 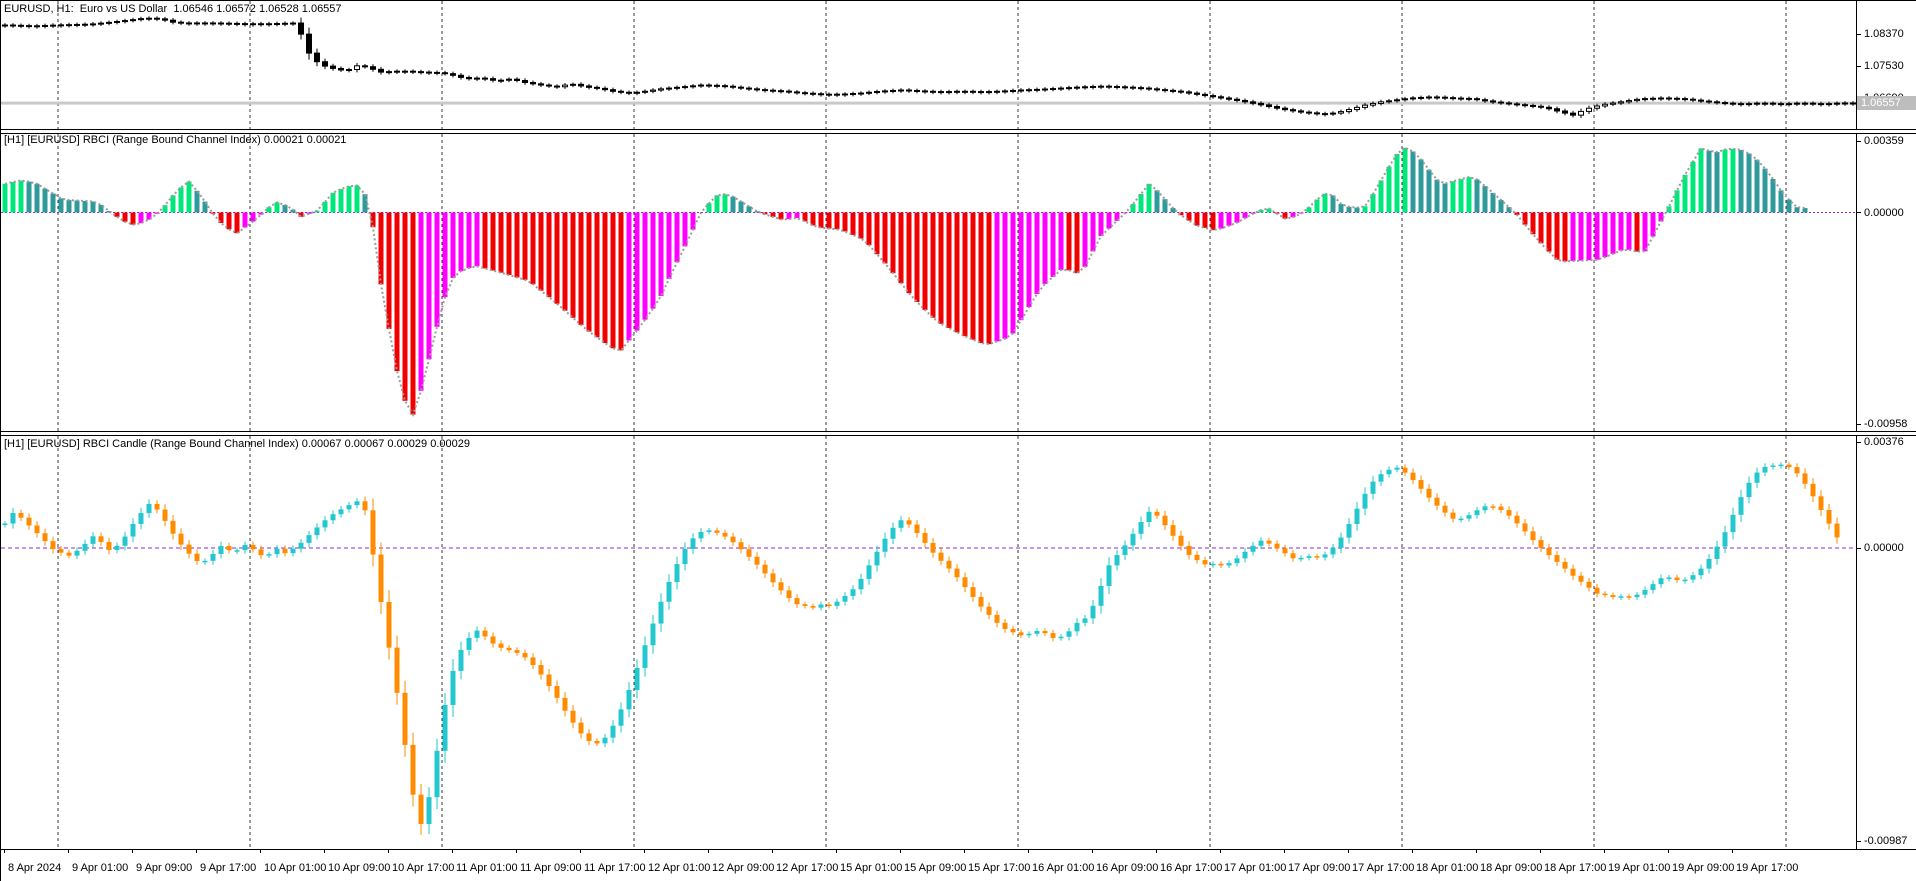 What do you see at coordinates (487, 868) in the screenshot?
I see `time-label: 11 Apr 01:00` at bounding box center [487, 868].